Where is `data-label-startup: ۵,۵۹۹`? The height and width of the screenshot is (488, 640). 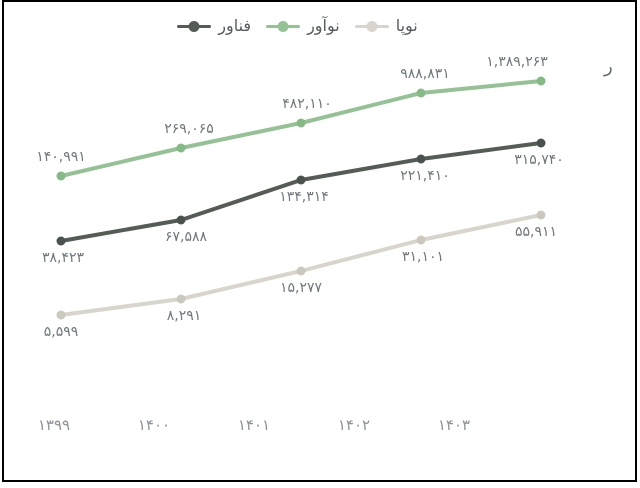 data-label-startup: ۵,۵۹۹ is located at coordinates (61, 332).